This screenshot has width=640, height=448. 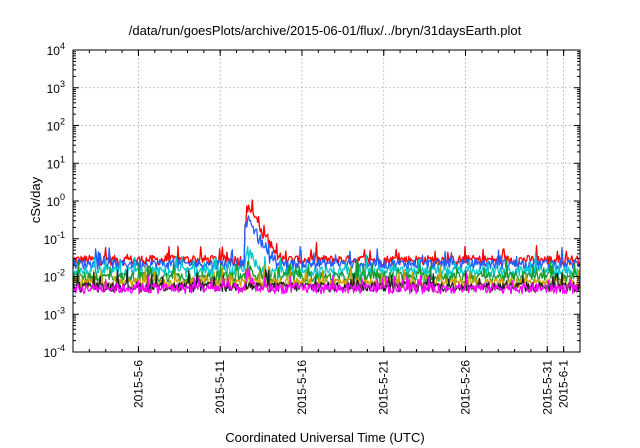 I want to click on y-tick-label: 10⁻², so click(x=54, y=276).